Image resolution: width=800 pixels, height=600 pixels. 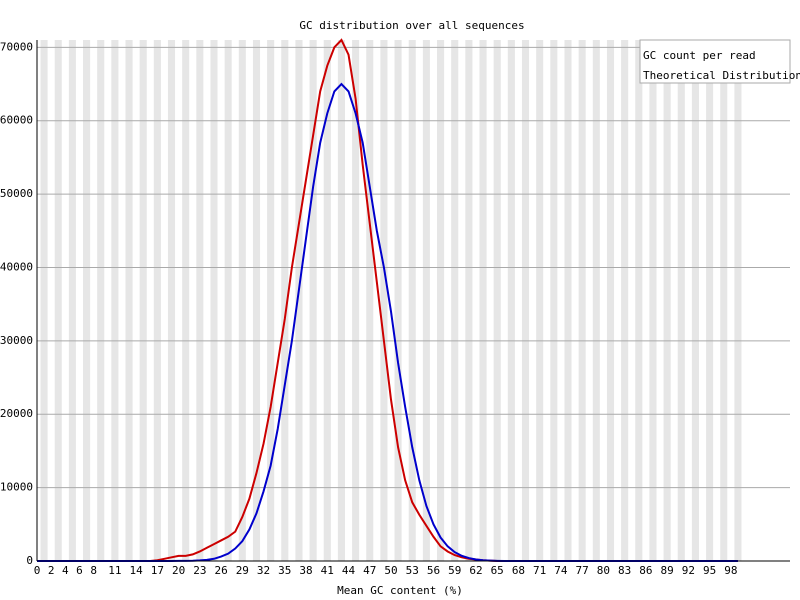 I want to click on y-tick-label: 40000, so click(x=16, y=266).